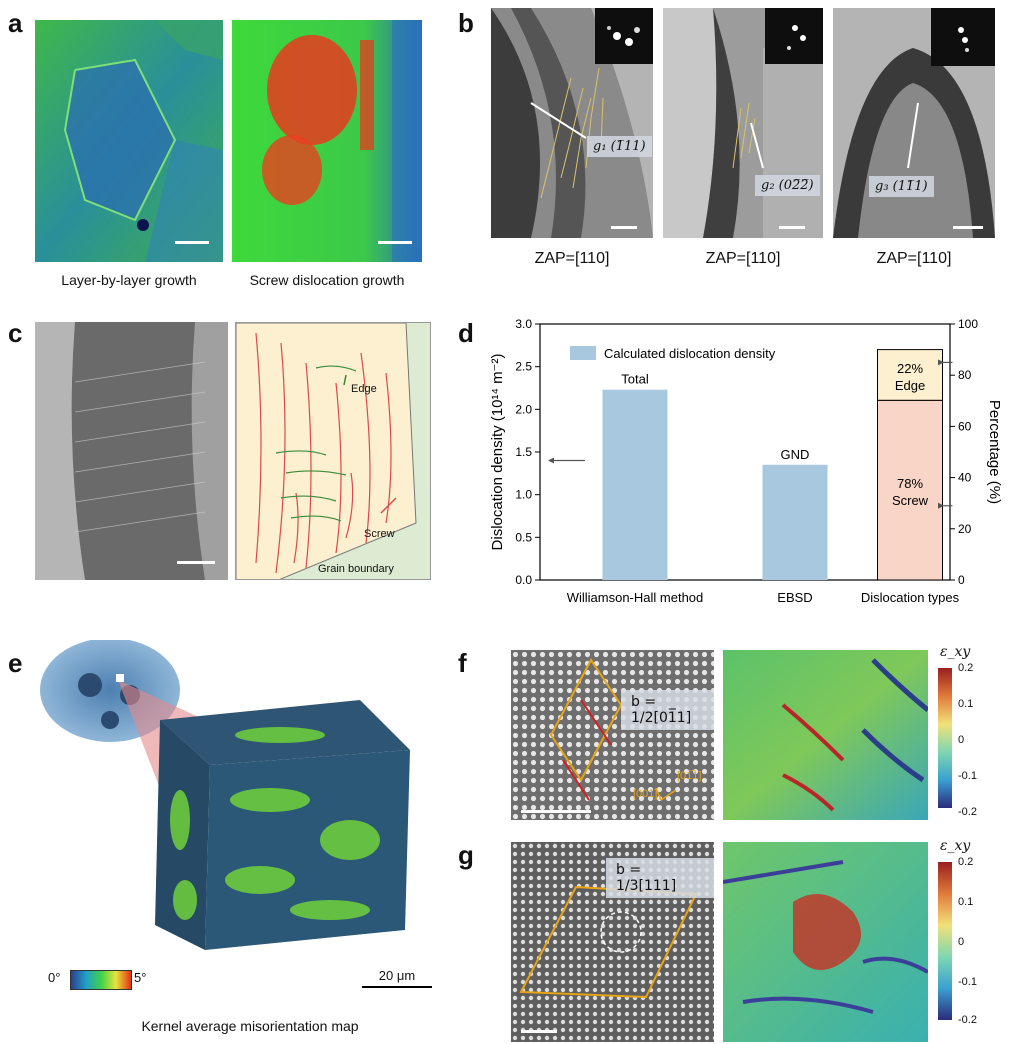 The image size is (1010, 1044). What do you see at coordinates (635, 597) in the screenshot?
I see `x-tick-label: Williamson-Hall method` at bounding box center [635, 597].